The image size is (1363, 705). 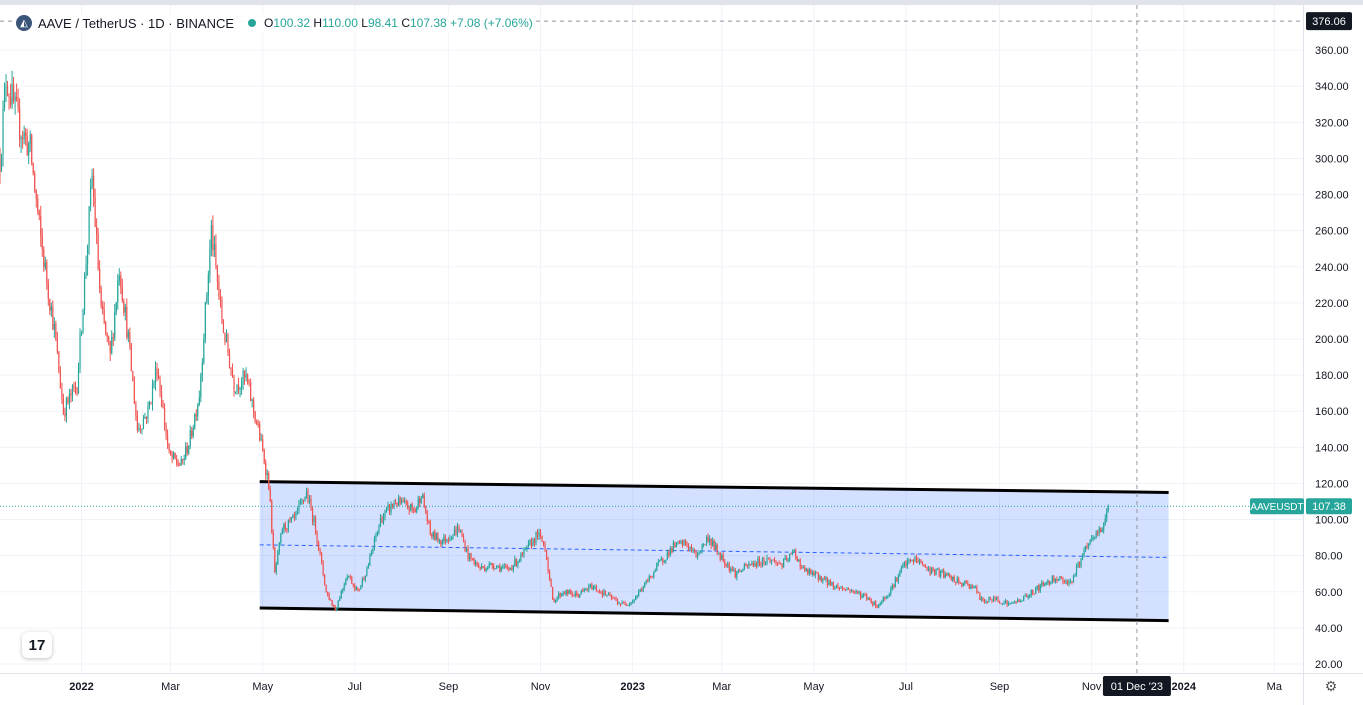 I want to click on price-tick-label: 320.00, so click(x=1332, y=123).